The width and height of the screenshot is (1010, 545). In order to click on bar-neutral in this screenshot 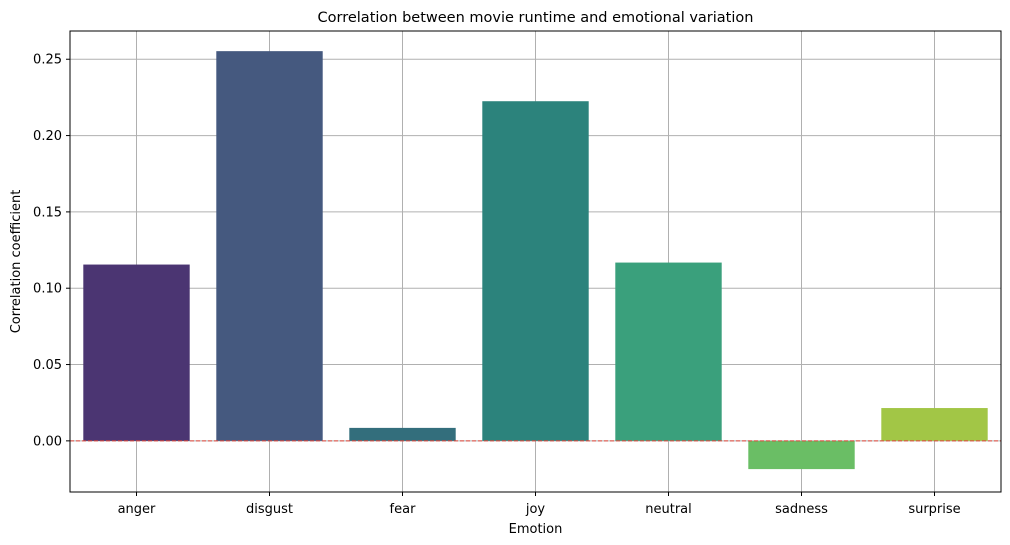, I will do `click(668, 351)`.